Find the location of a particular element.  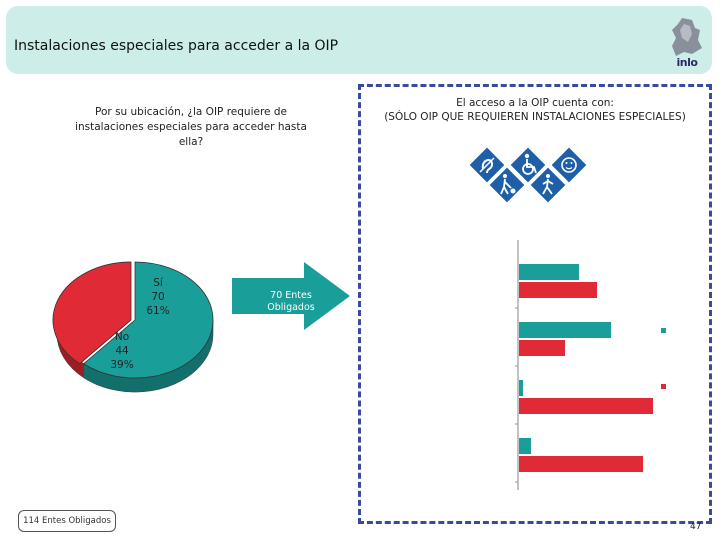

right-arrow-icon is located at coordinates (291, 296).